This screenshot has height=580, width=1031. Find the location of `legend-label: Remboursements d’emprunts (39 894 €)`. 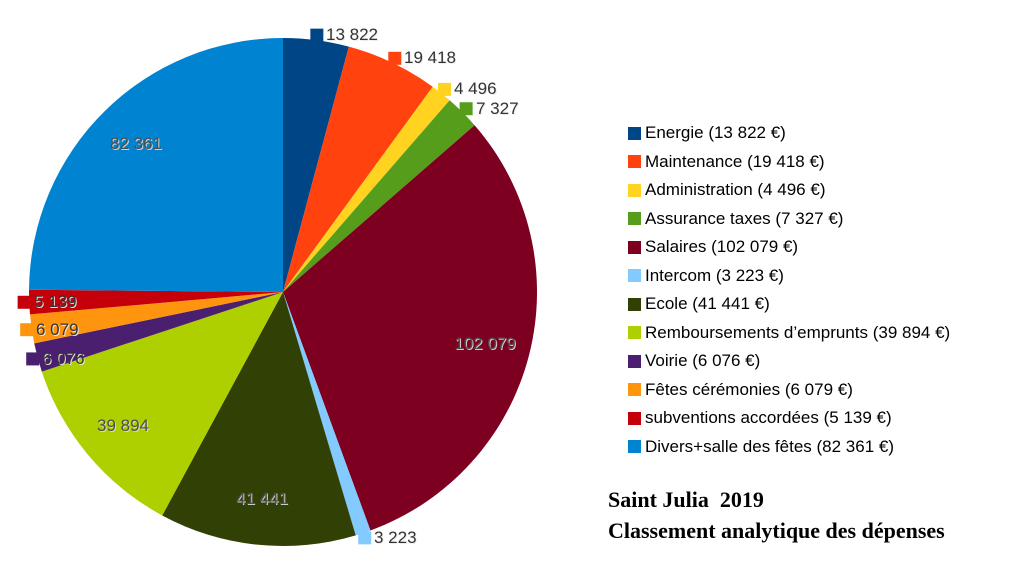

legend-label: Remboursements d’emprunts (39 894 €) is located at coordinates (798, 332).